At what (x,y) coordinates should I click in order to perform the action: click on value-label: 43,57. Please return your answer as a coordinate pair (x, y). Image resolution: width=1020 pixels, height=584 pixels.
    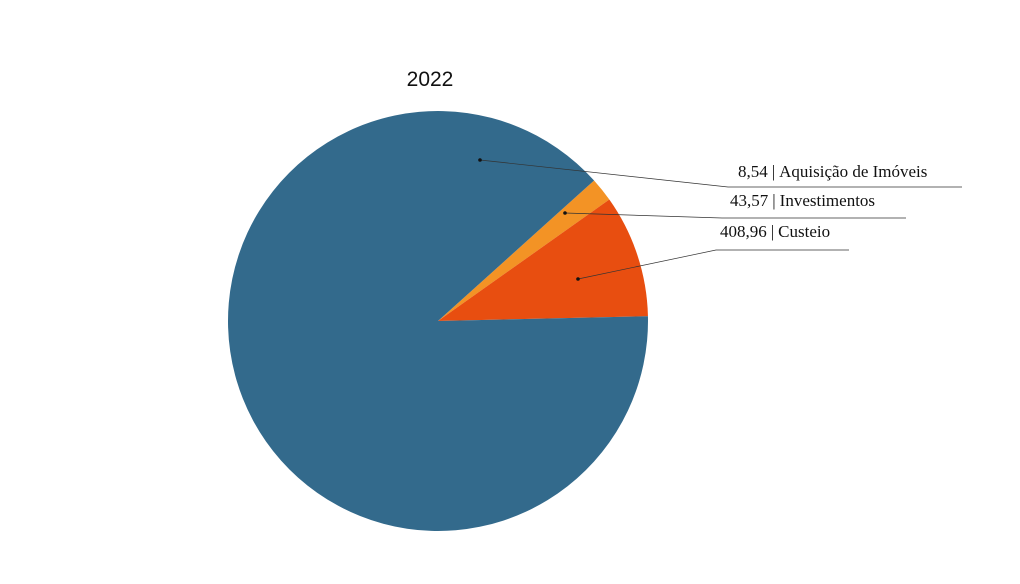
    Looking at the image, I should click on (749, 200).